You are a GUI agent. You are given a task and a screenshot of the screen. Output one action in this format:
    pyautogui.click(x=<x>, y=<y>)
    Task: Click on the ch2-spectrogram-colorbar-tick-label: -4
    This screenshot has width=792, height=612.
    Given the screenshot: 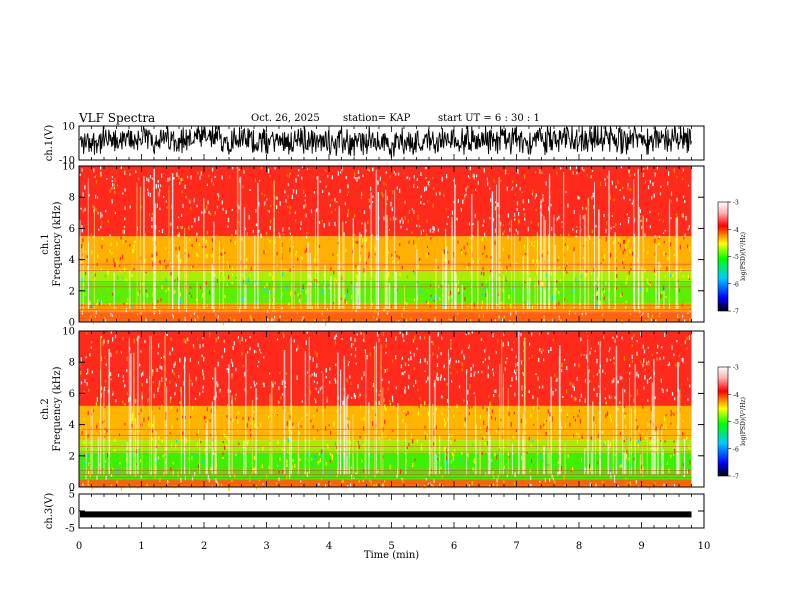 What is the action you would take?
    pyautogui.click(x=736, y=395)
    